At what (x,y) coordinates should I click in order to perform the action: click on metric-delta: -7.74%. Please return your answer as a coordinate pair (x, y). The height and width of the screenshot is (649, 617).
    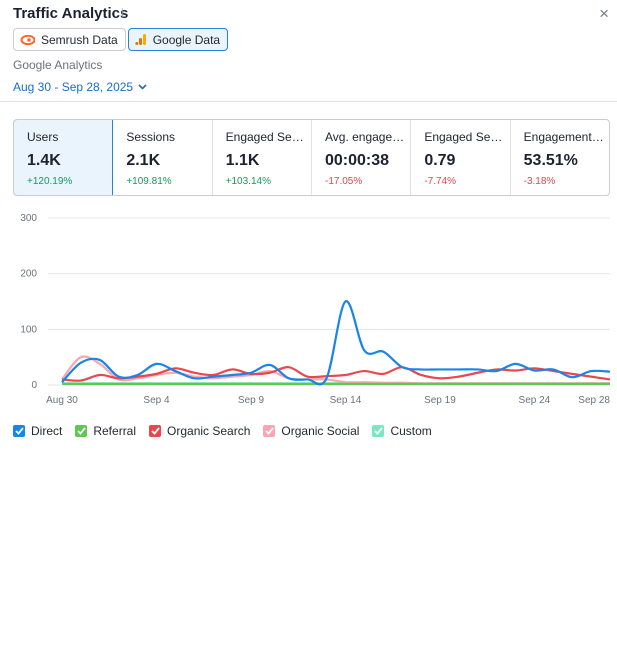
    Looking at the image, I should click on (440, 181).